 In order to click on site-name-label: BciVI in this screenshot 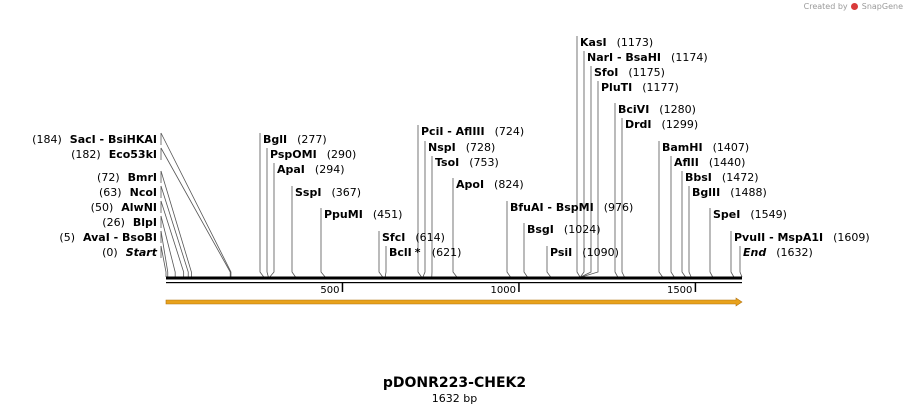, I will do `click(633, 109)`.